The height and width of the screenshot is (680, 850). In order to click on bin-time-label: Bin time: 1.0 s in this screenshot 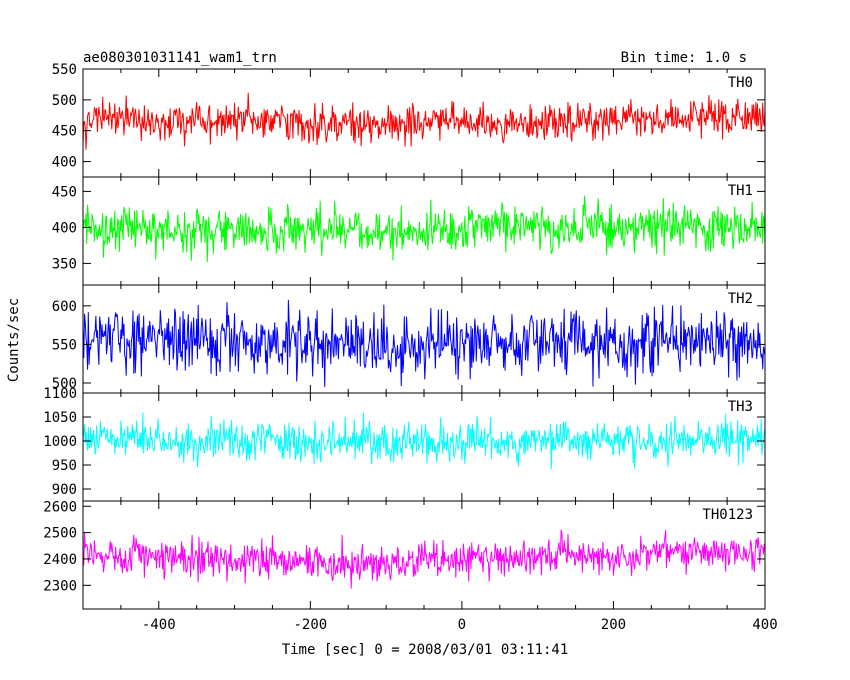, I will do `click(684, 58)`.